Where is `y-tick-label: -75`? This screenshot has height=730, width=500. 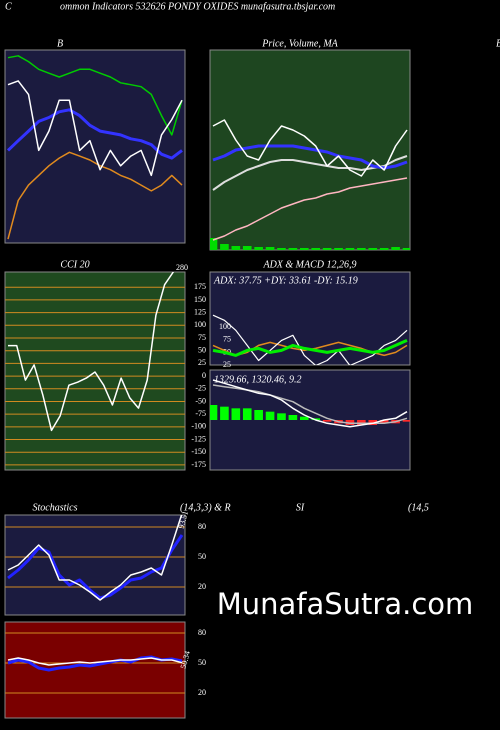 y-tick-label: -75 is located at coordinates (200, 413).